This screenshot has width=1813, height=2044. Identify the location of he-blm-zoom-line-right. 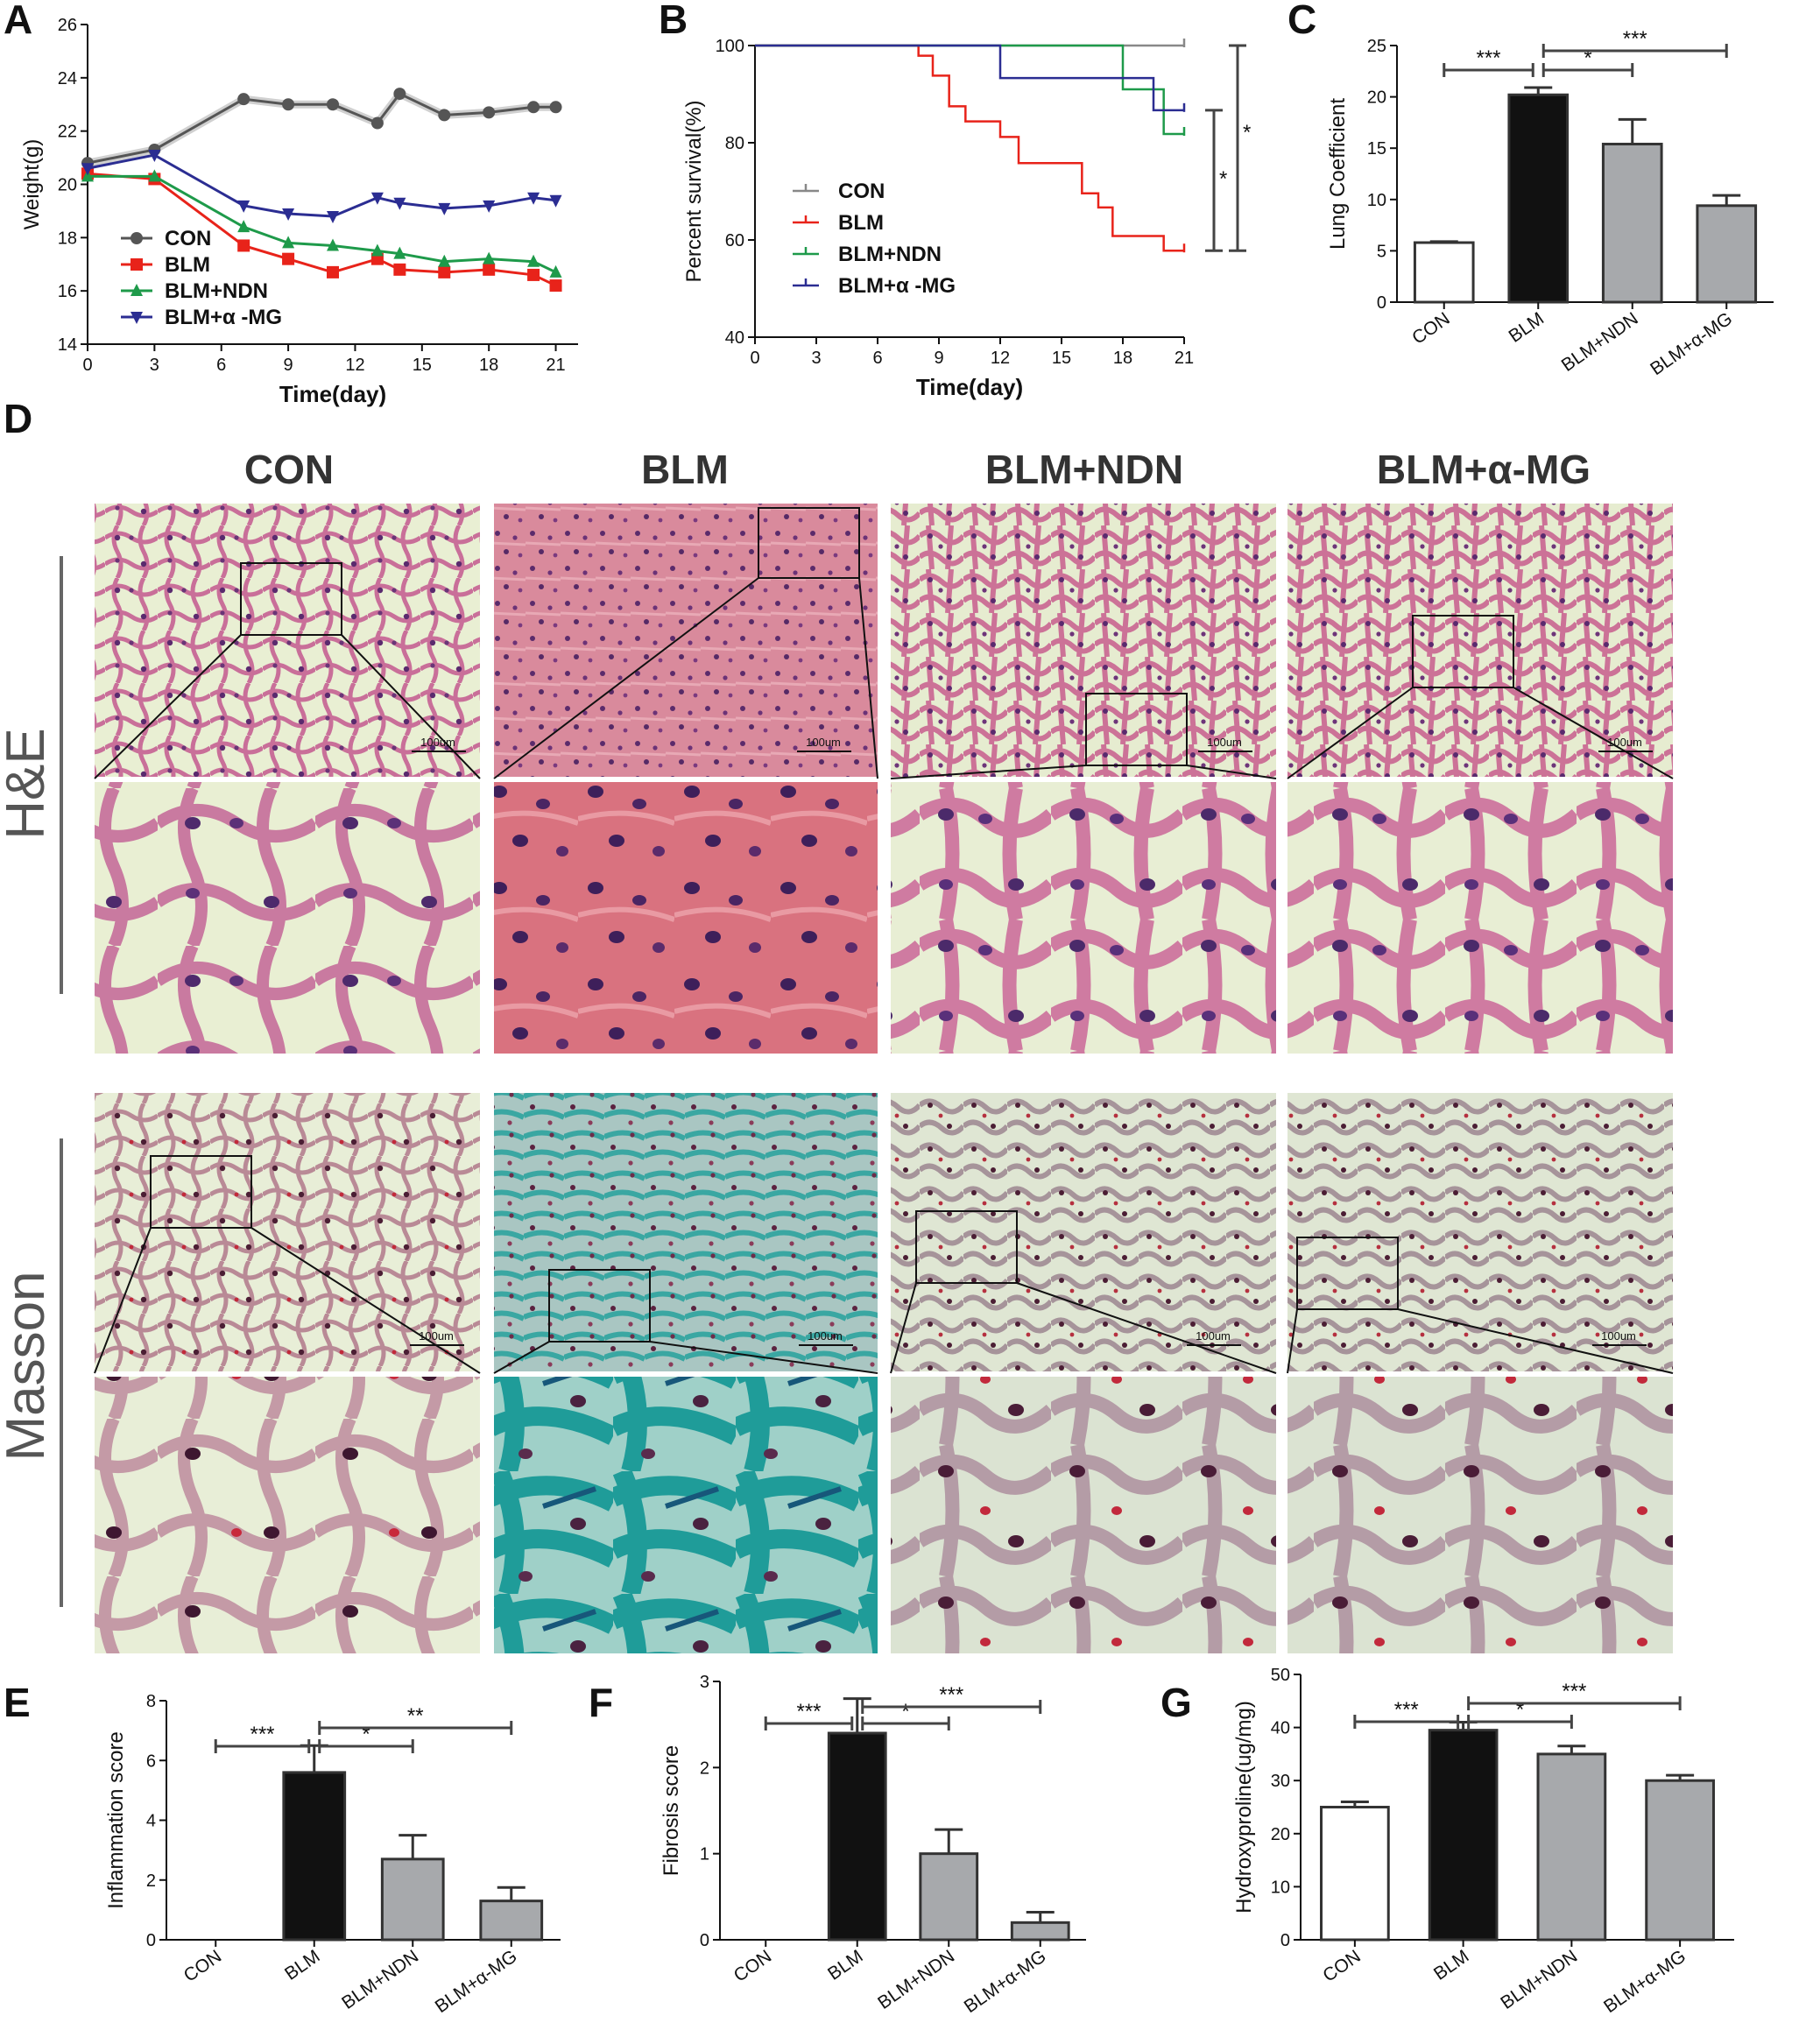
(868, 678).